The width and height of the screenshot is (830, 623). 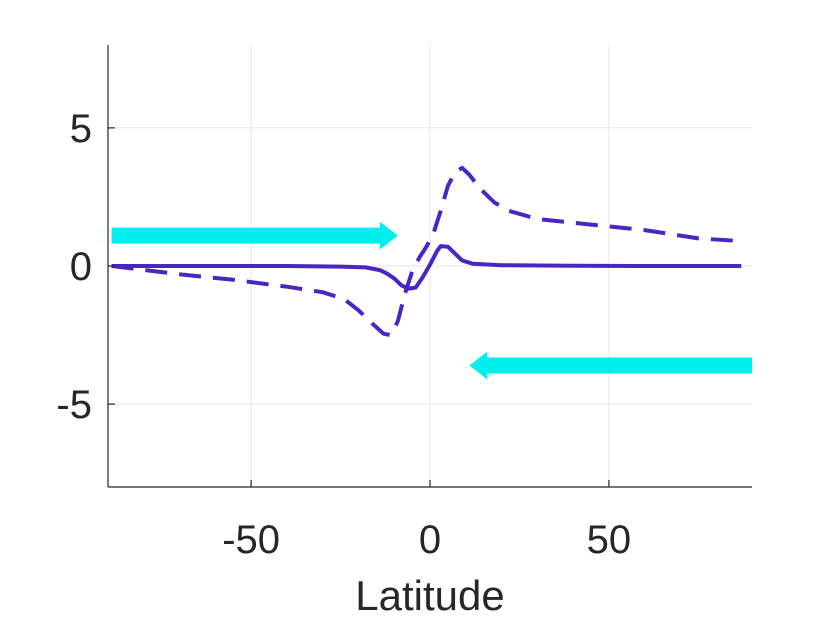 What do you see at coordinates (429, 595) in the screenshot?
I see `x-axis-label: Latitude` at bounding box center [429, 595].